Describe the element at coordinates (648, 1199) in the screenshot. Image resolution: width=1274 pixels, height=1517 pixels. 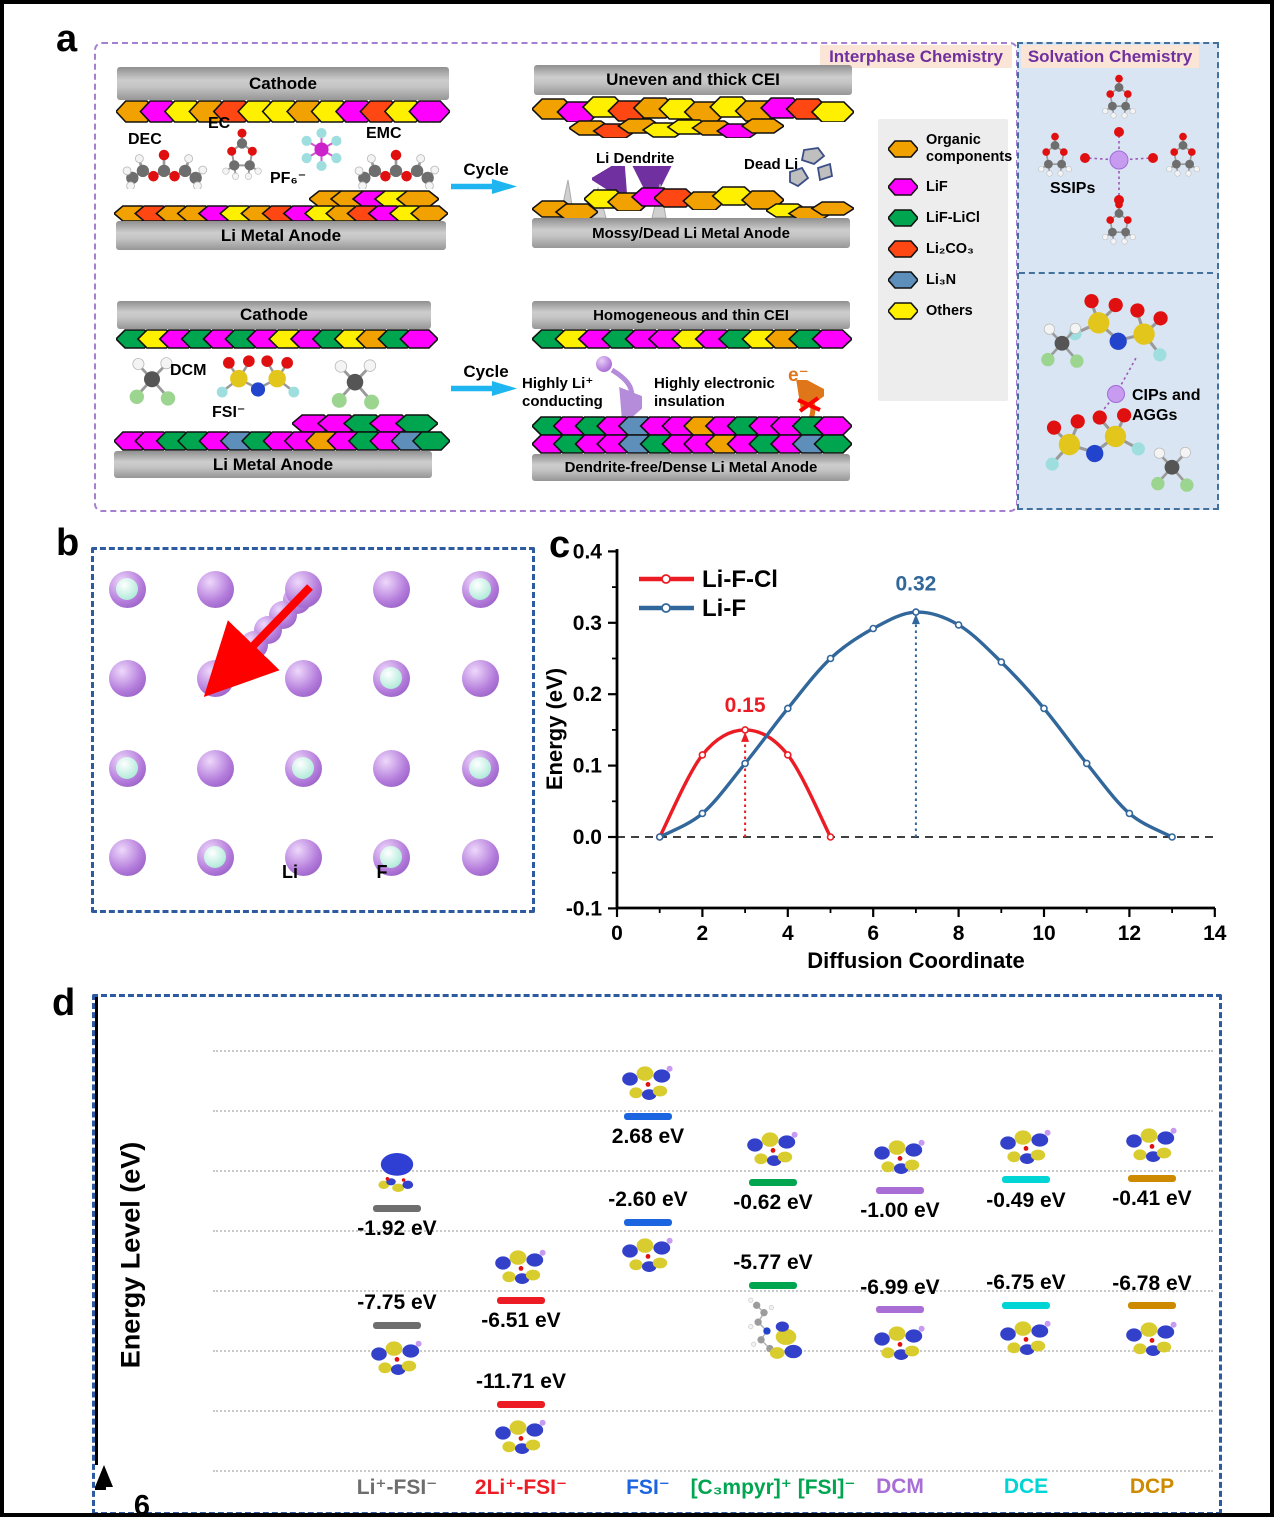
I see `homo-value-label: -2.60 eV` at that location.